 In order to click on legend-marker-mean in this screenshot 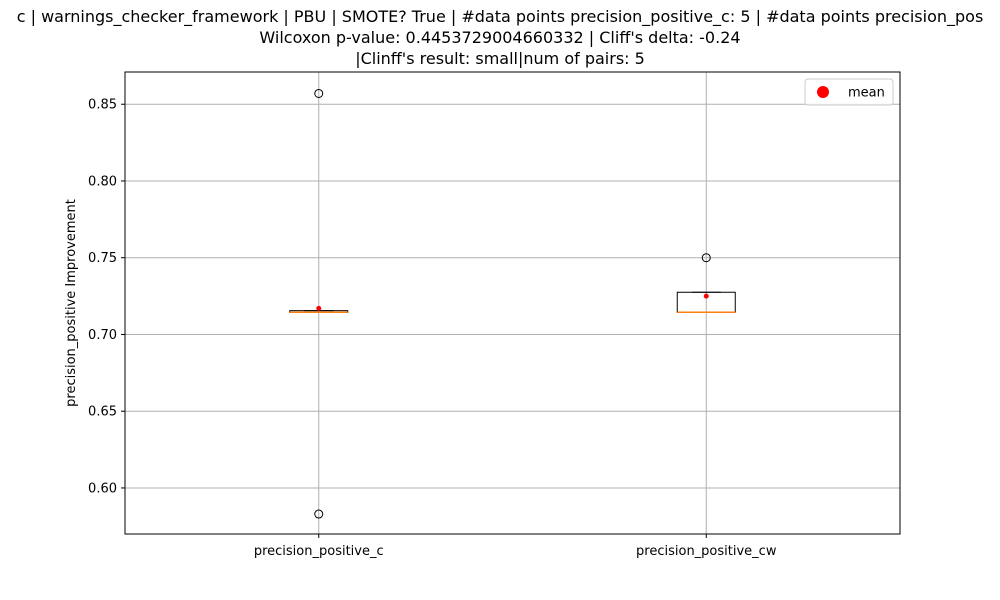, I will do `click(823, 92)`.